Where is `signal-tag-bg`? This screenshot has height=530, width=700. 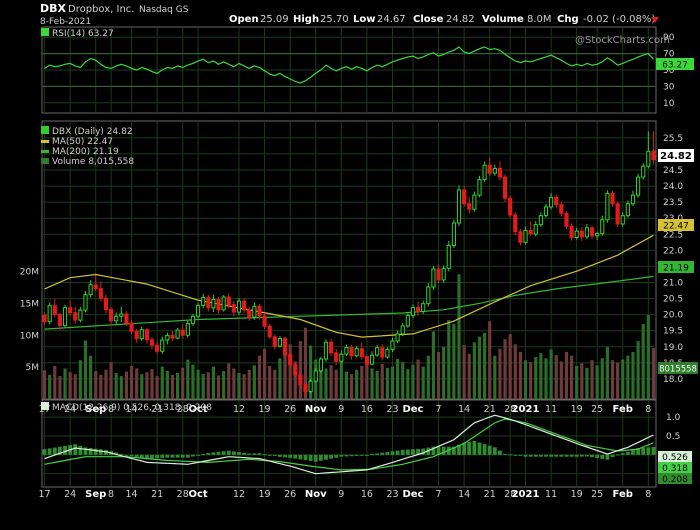 signal-tag-bg is located at coordinates (675, 467).